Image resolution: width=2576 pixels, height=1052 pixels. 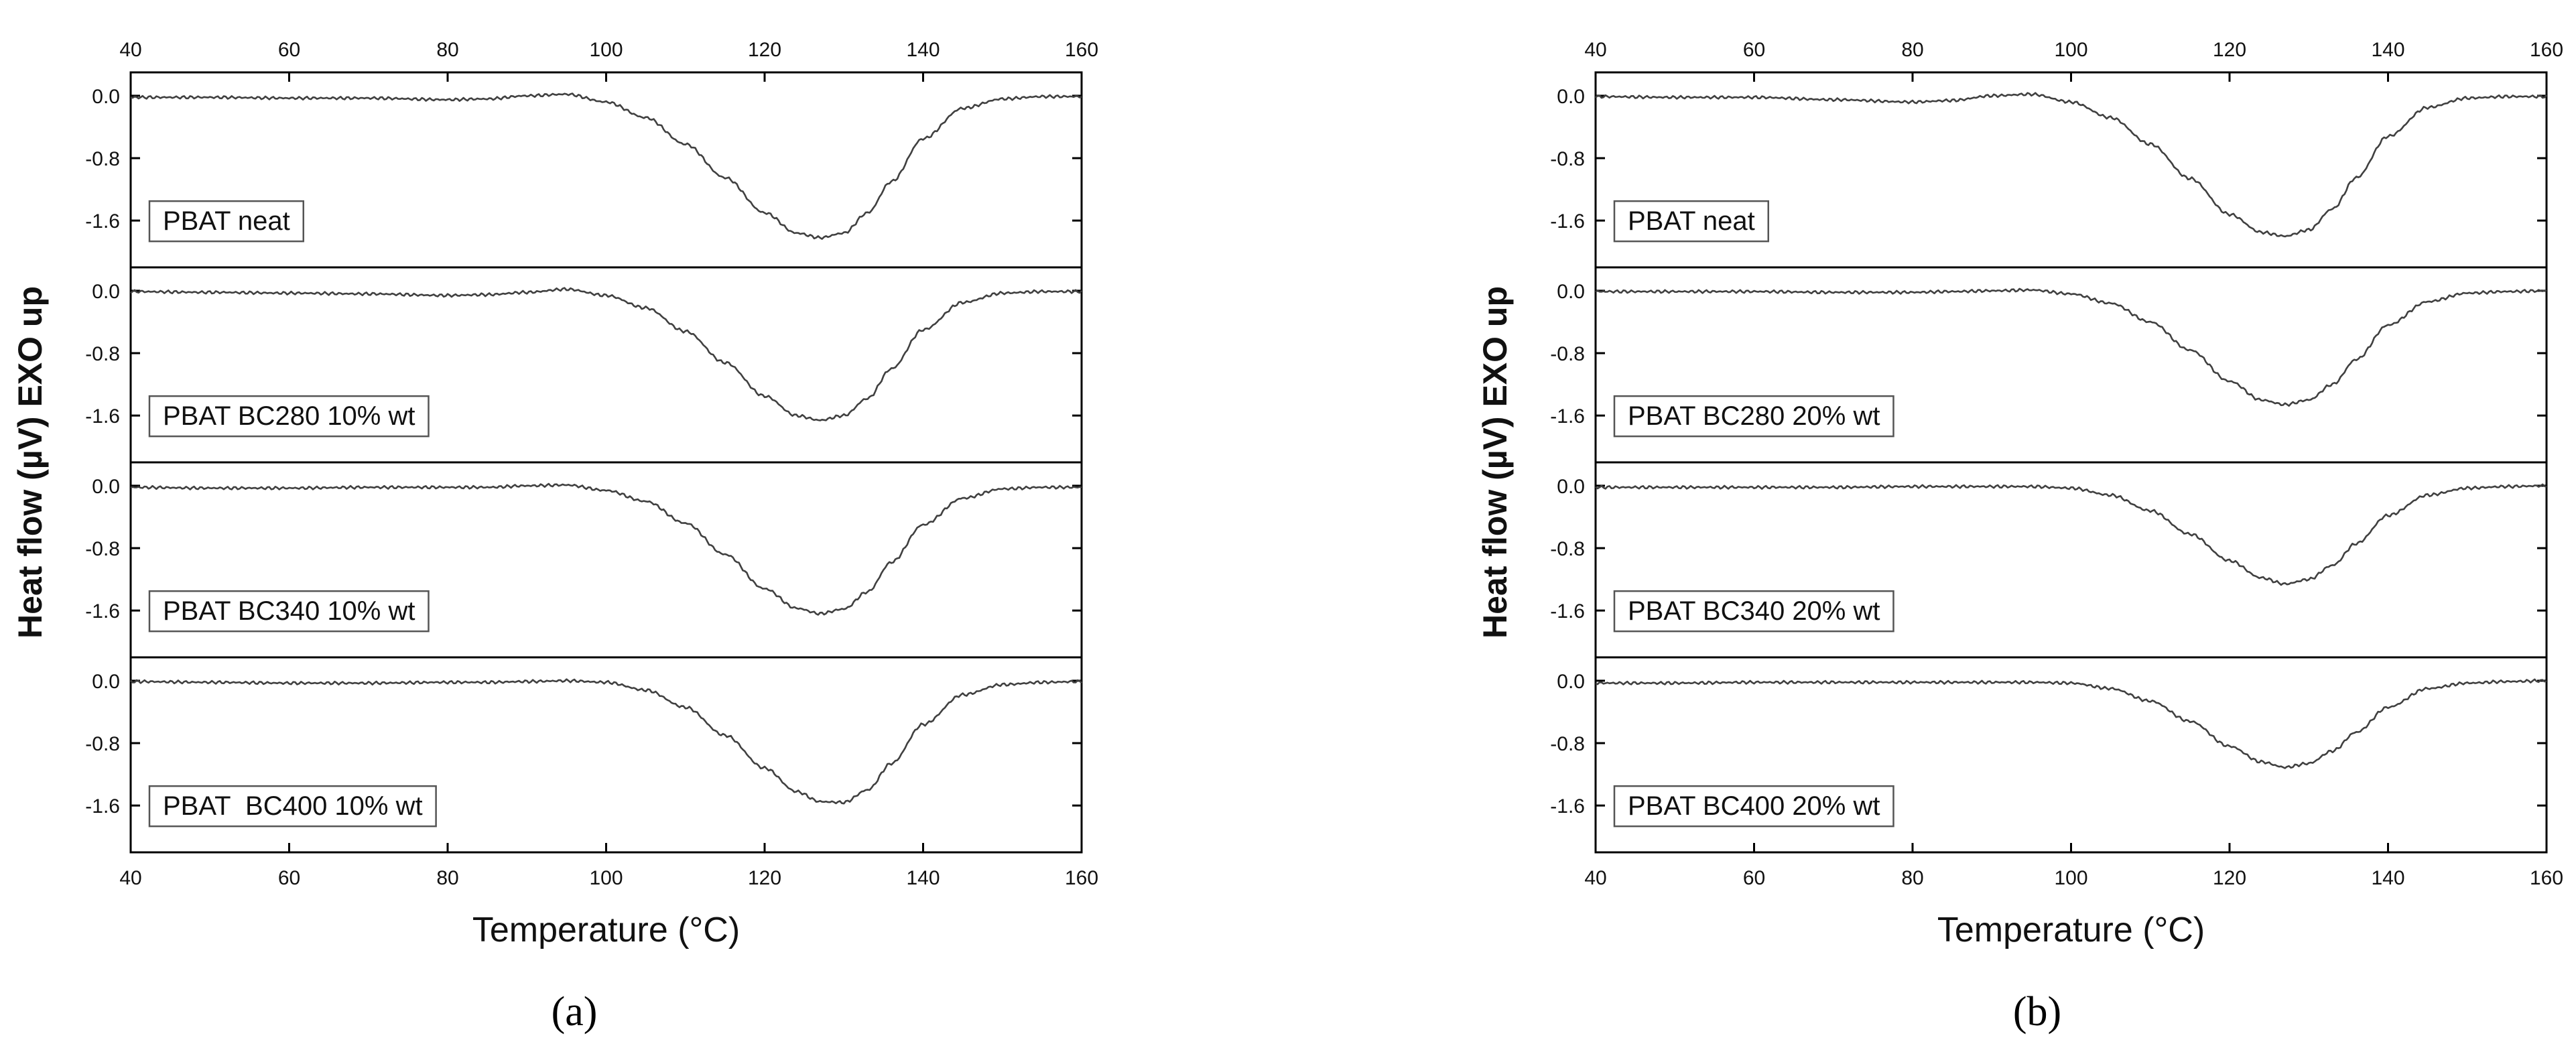 What do you see at coordinates (575, 1012) in the screenshot?
I see `panel-caption: (a)` at bounding box center [575, 1012].